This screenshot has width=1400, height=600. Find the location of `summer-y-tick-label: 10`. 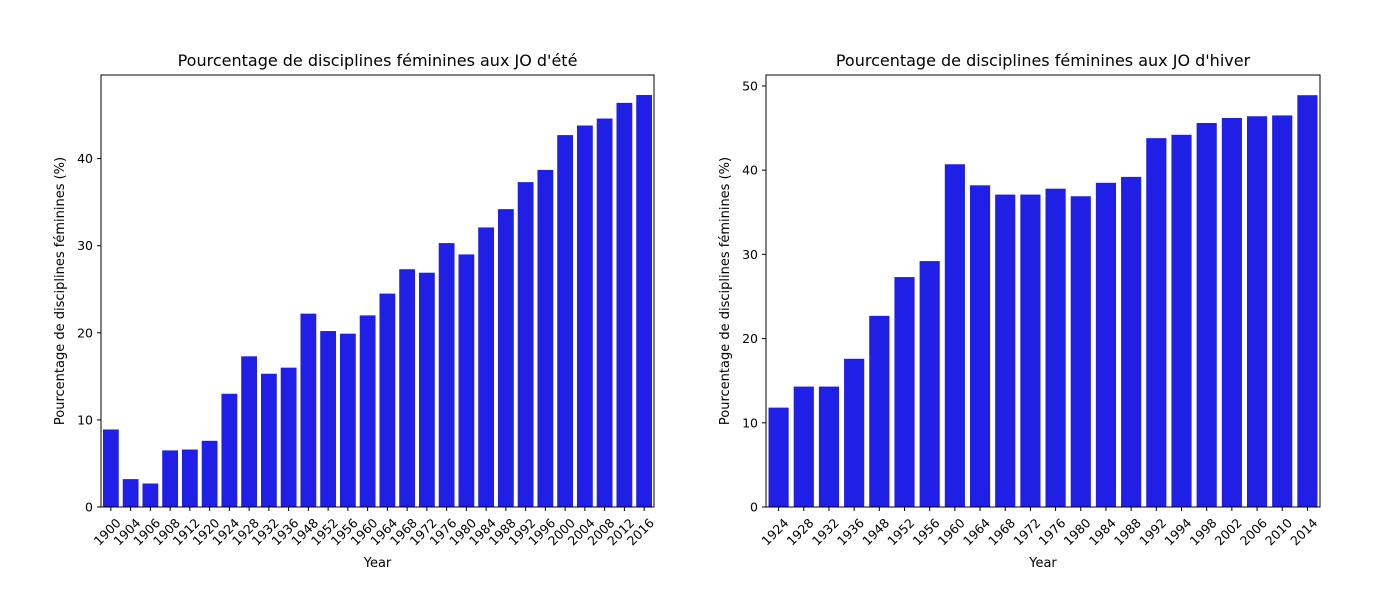

summer-y-tick-label: 10 is located at coordinates (85, 419).